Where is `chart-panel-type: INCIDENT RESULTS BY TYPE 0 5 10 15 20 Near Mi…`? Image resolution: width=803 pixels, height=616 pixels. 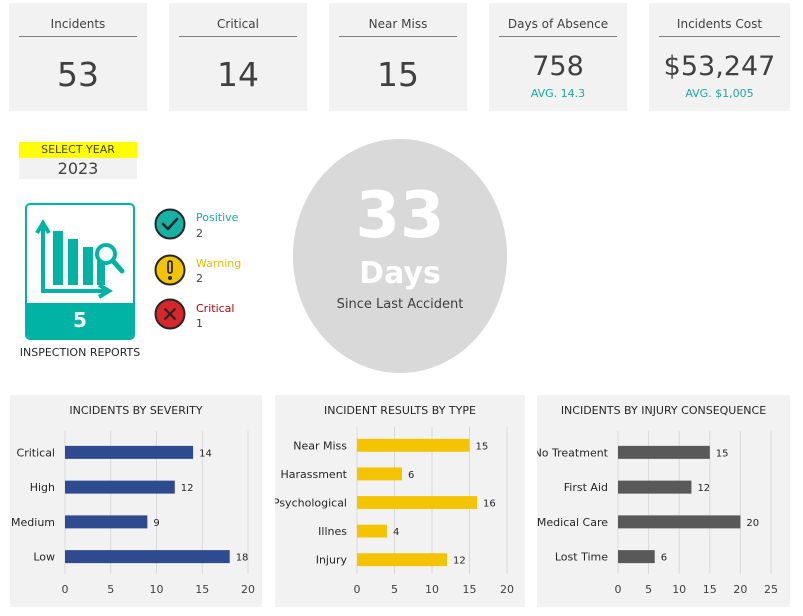
chart-panel-type: INCIDENT RESULTS BY TYPE 0 5 10 15 20 Near Mi… is located at coordinates (400, 501).